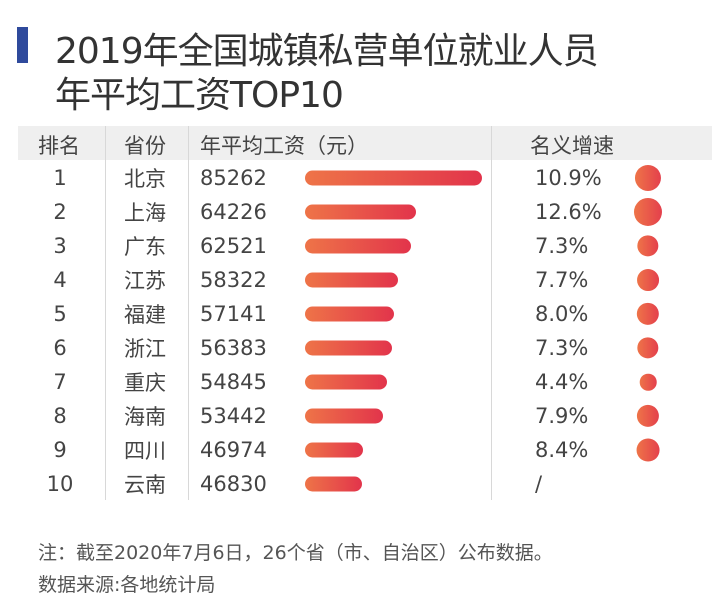 The height and width of the screenshot is (600, 720). Describe the element at coordinates (145, 315) in the screenshot. I see `province-cell: 福建` at that location.